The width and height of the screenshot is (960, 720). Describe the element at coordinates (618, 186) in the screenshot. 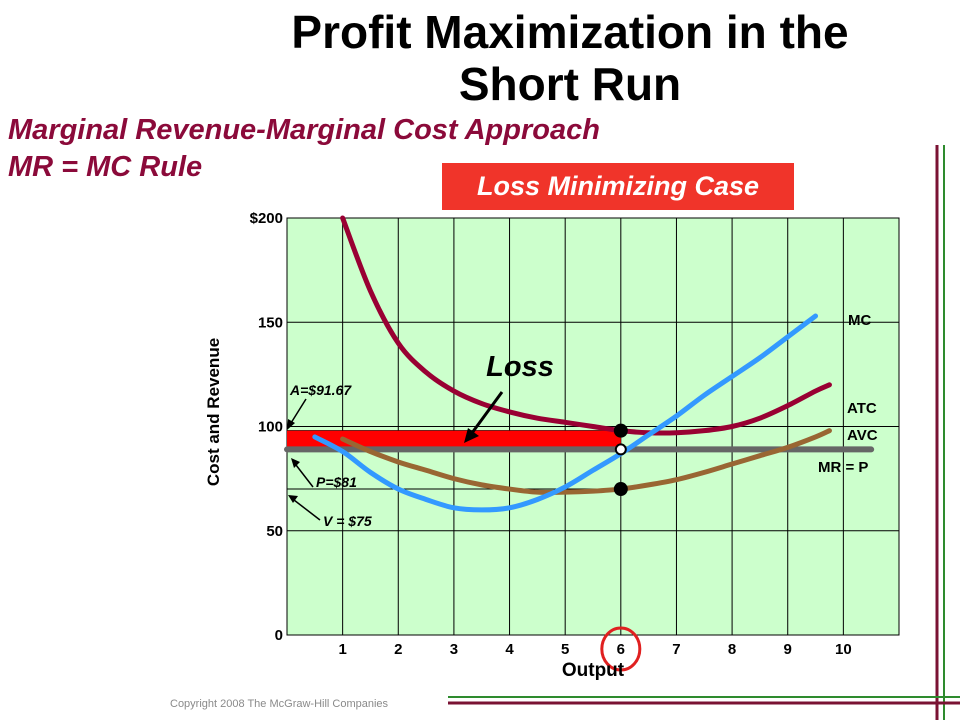

I see `case-label: Loss Minimizing Case` at that location.